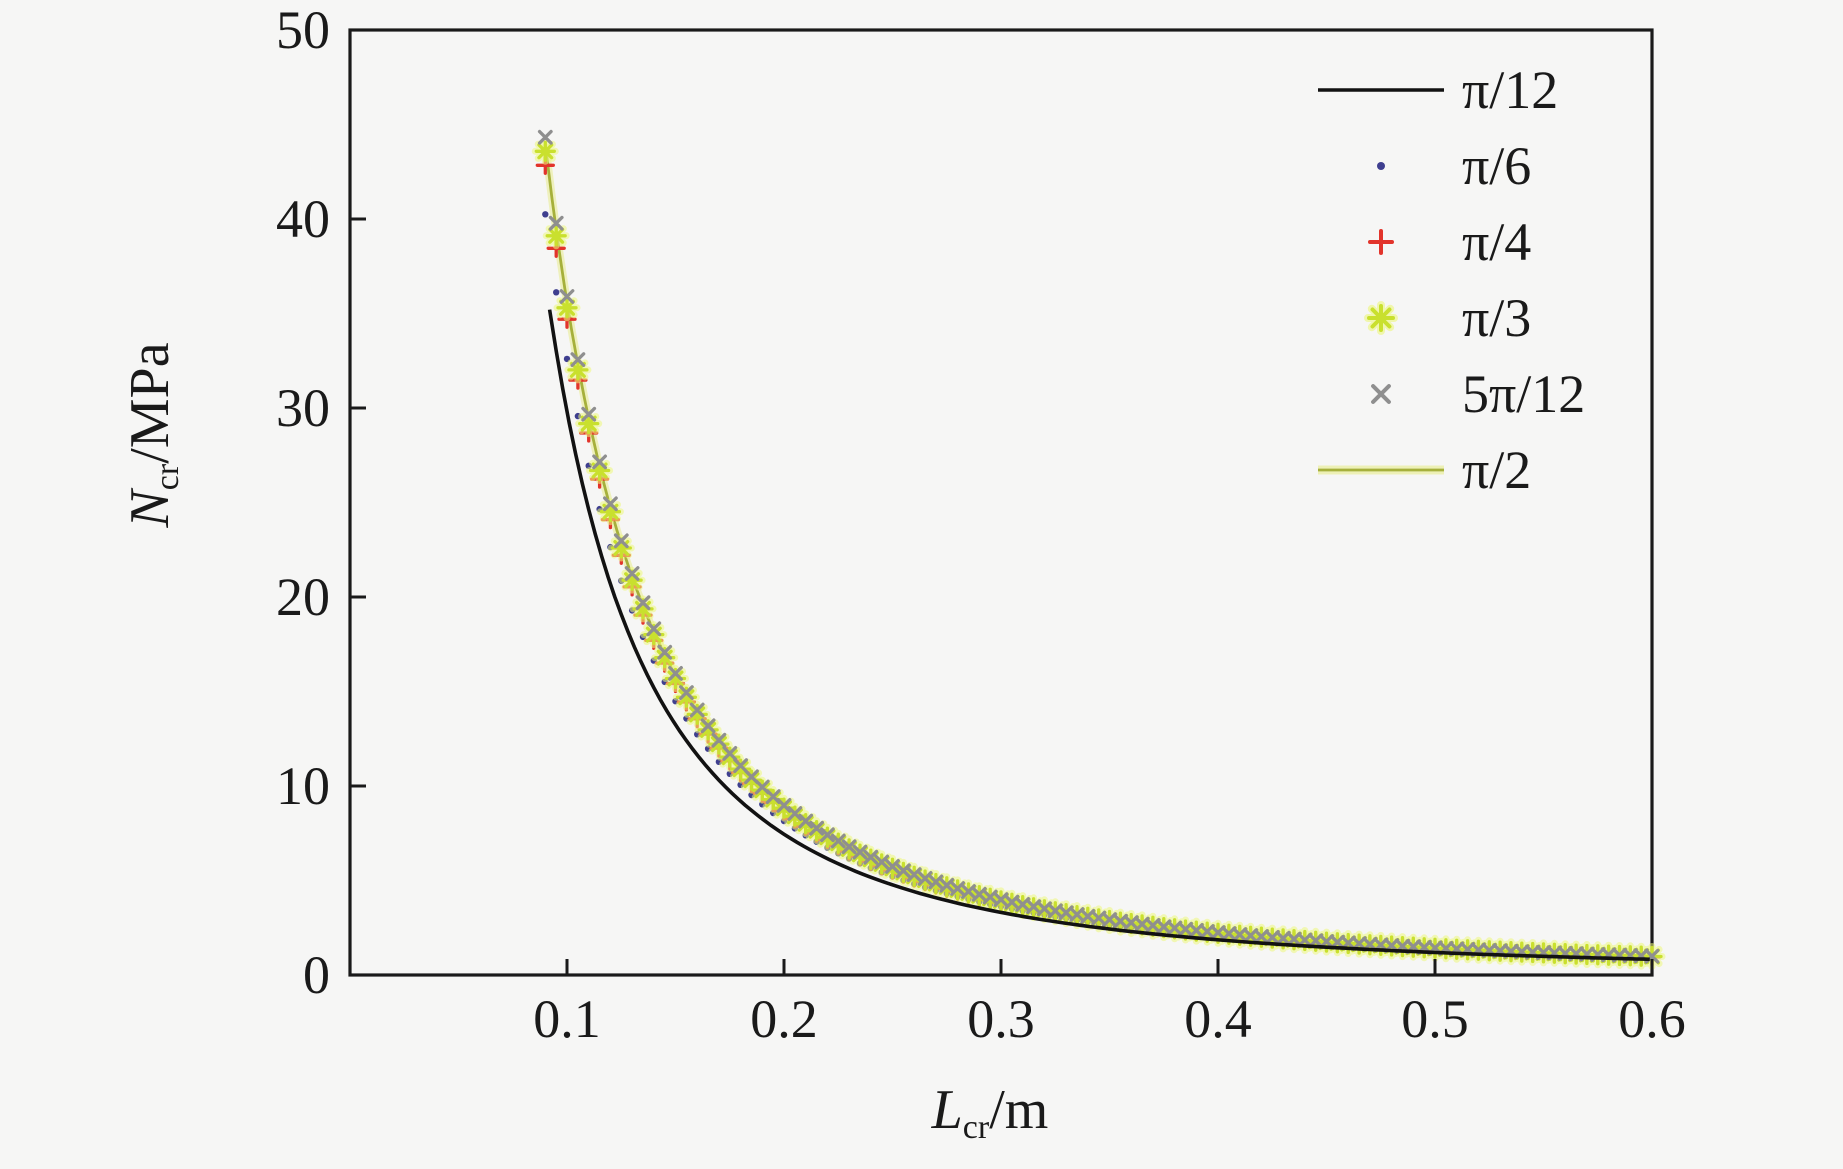 The width and height of the screenshot is (1843, 1169). Describe the element at coordinates (1510, 90) in the screenshot. I see `legend-label: π/12` at that location.